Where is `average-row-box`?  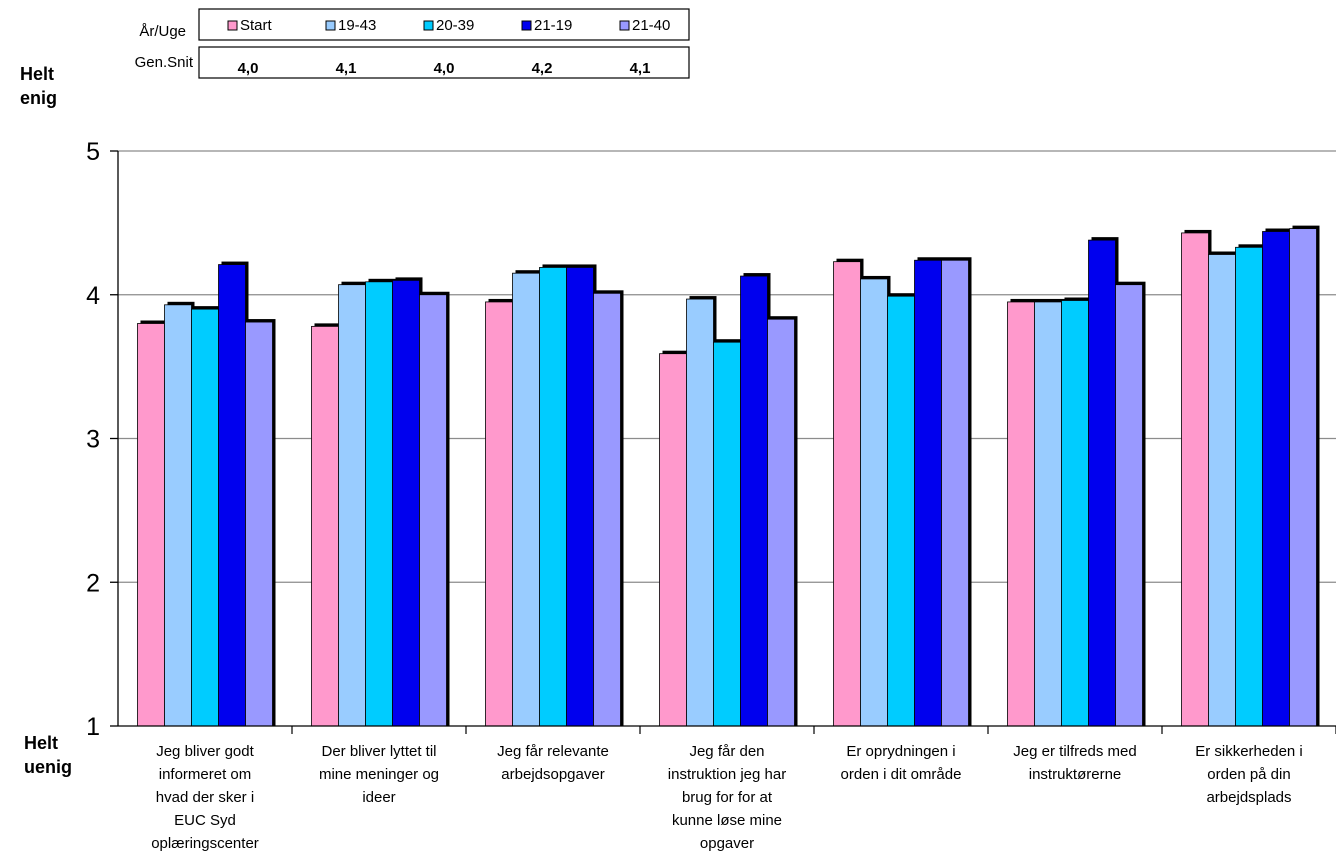
average-row-box is located at coordinates (444, 62).